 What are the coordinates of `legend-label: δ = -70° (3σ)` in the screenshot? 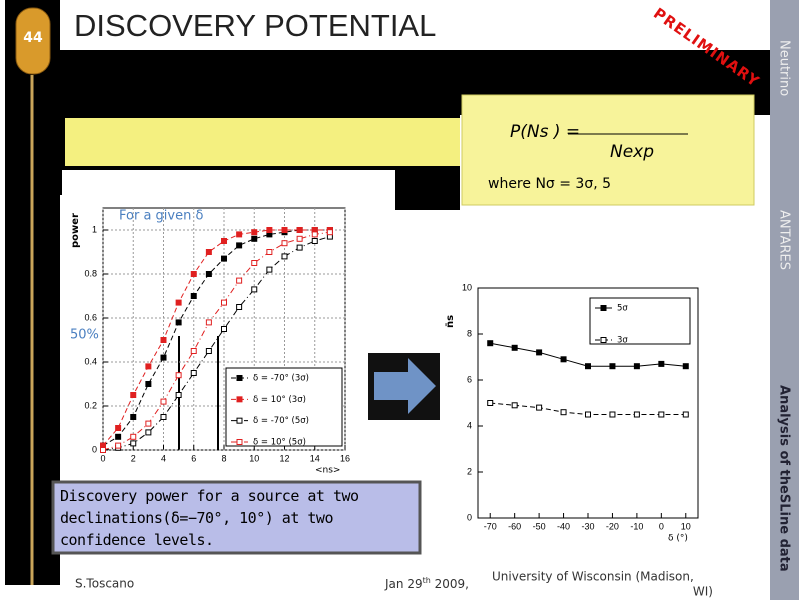 It's located at (281, 379).